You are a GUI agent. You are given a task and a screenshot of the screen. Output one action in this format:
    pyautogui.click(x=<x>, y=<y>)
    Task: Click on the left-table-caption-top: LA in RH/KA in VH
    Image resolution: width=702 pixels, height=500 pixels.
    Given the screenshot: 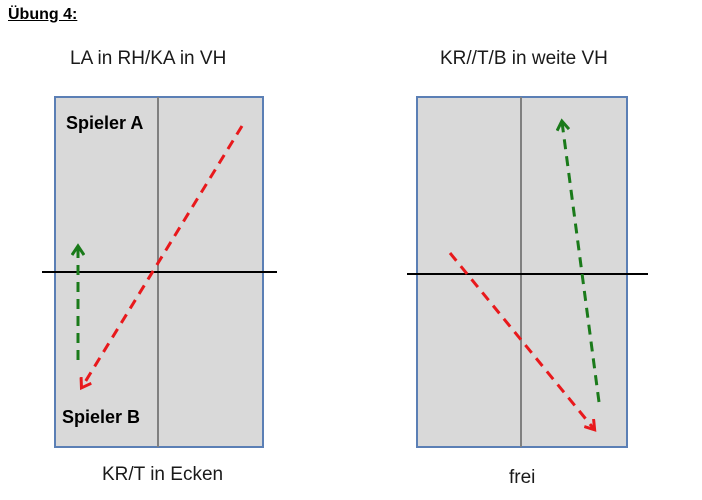 What is the action you would take?
    pyautogui.click(x=148, y=58)
    